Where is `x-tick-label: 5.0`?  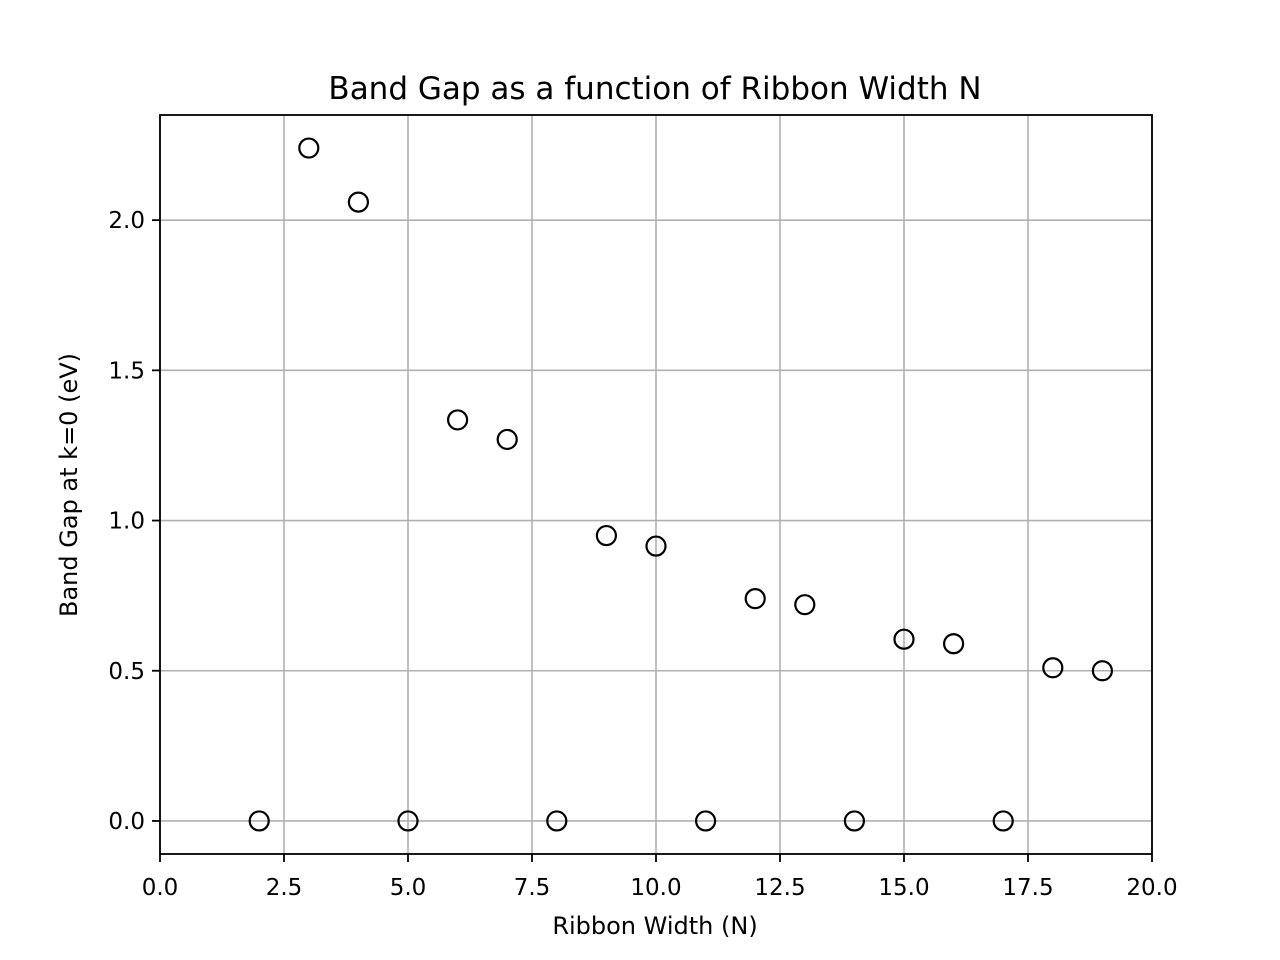 x-tick-label: 5.0 is located at coordinates (408, 888).